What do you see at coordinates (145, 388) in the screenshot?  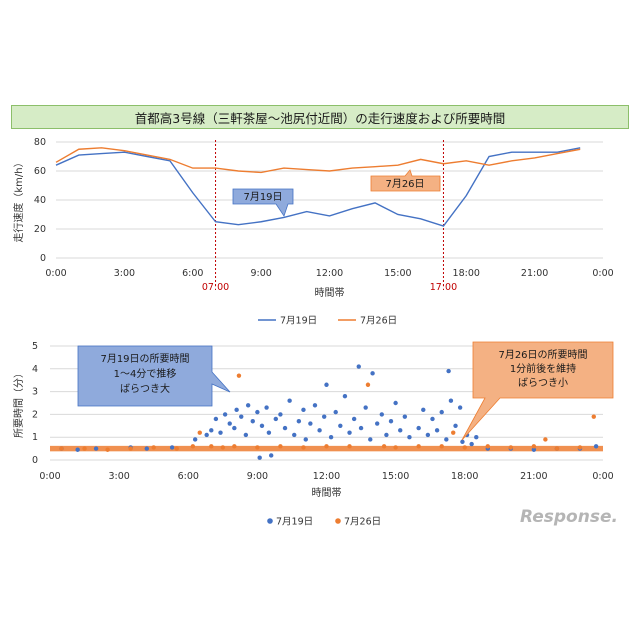 I see `callout-text: ばらつき大` at bounding box center [145, 388].